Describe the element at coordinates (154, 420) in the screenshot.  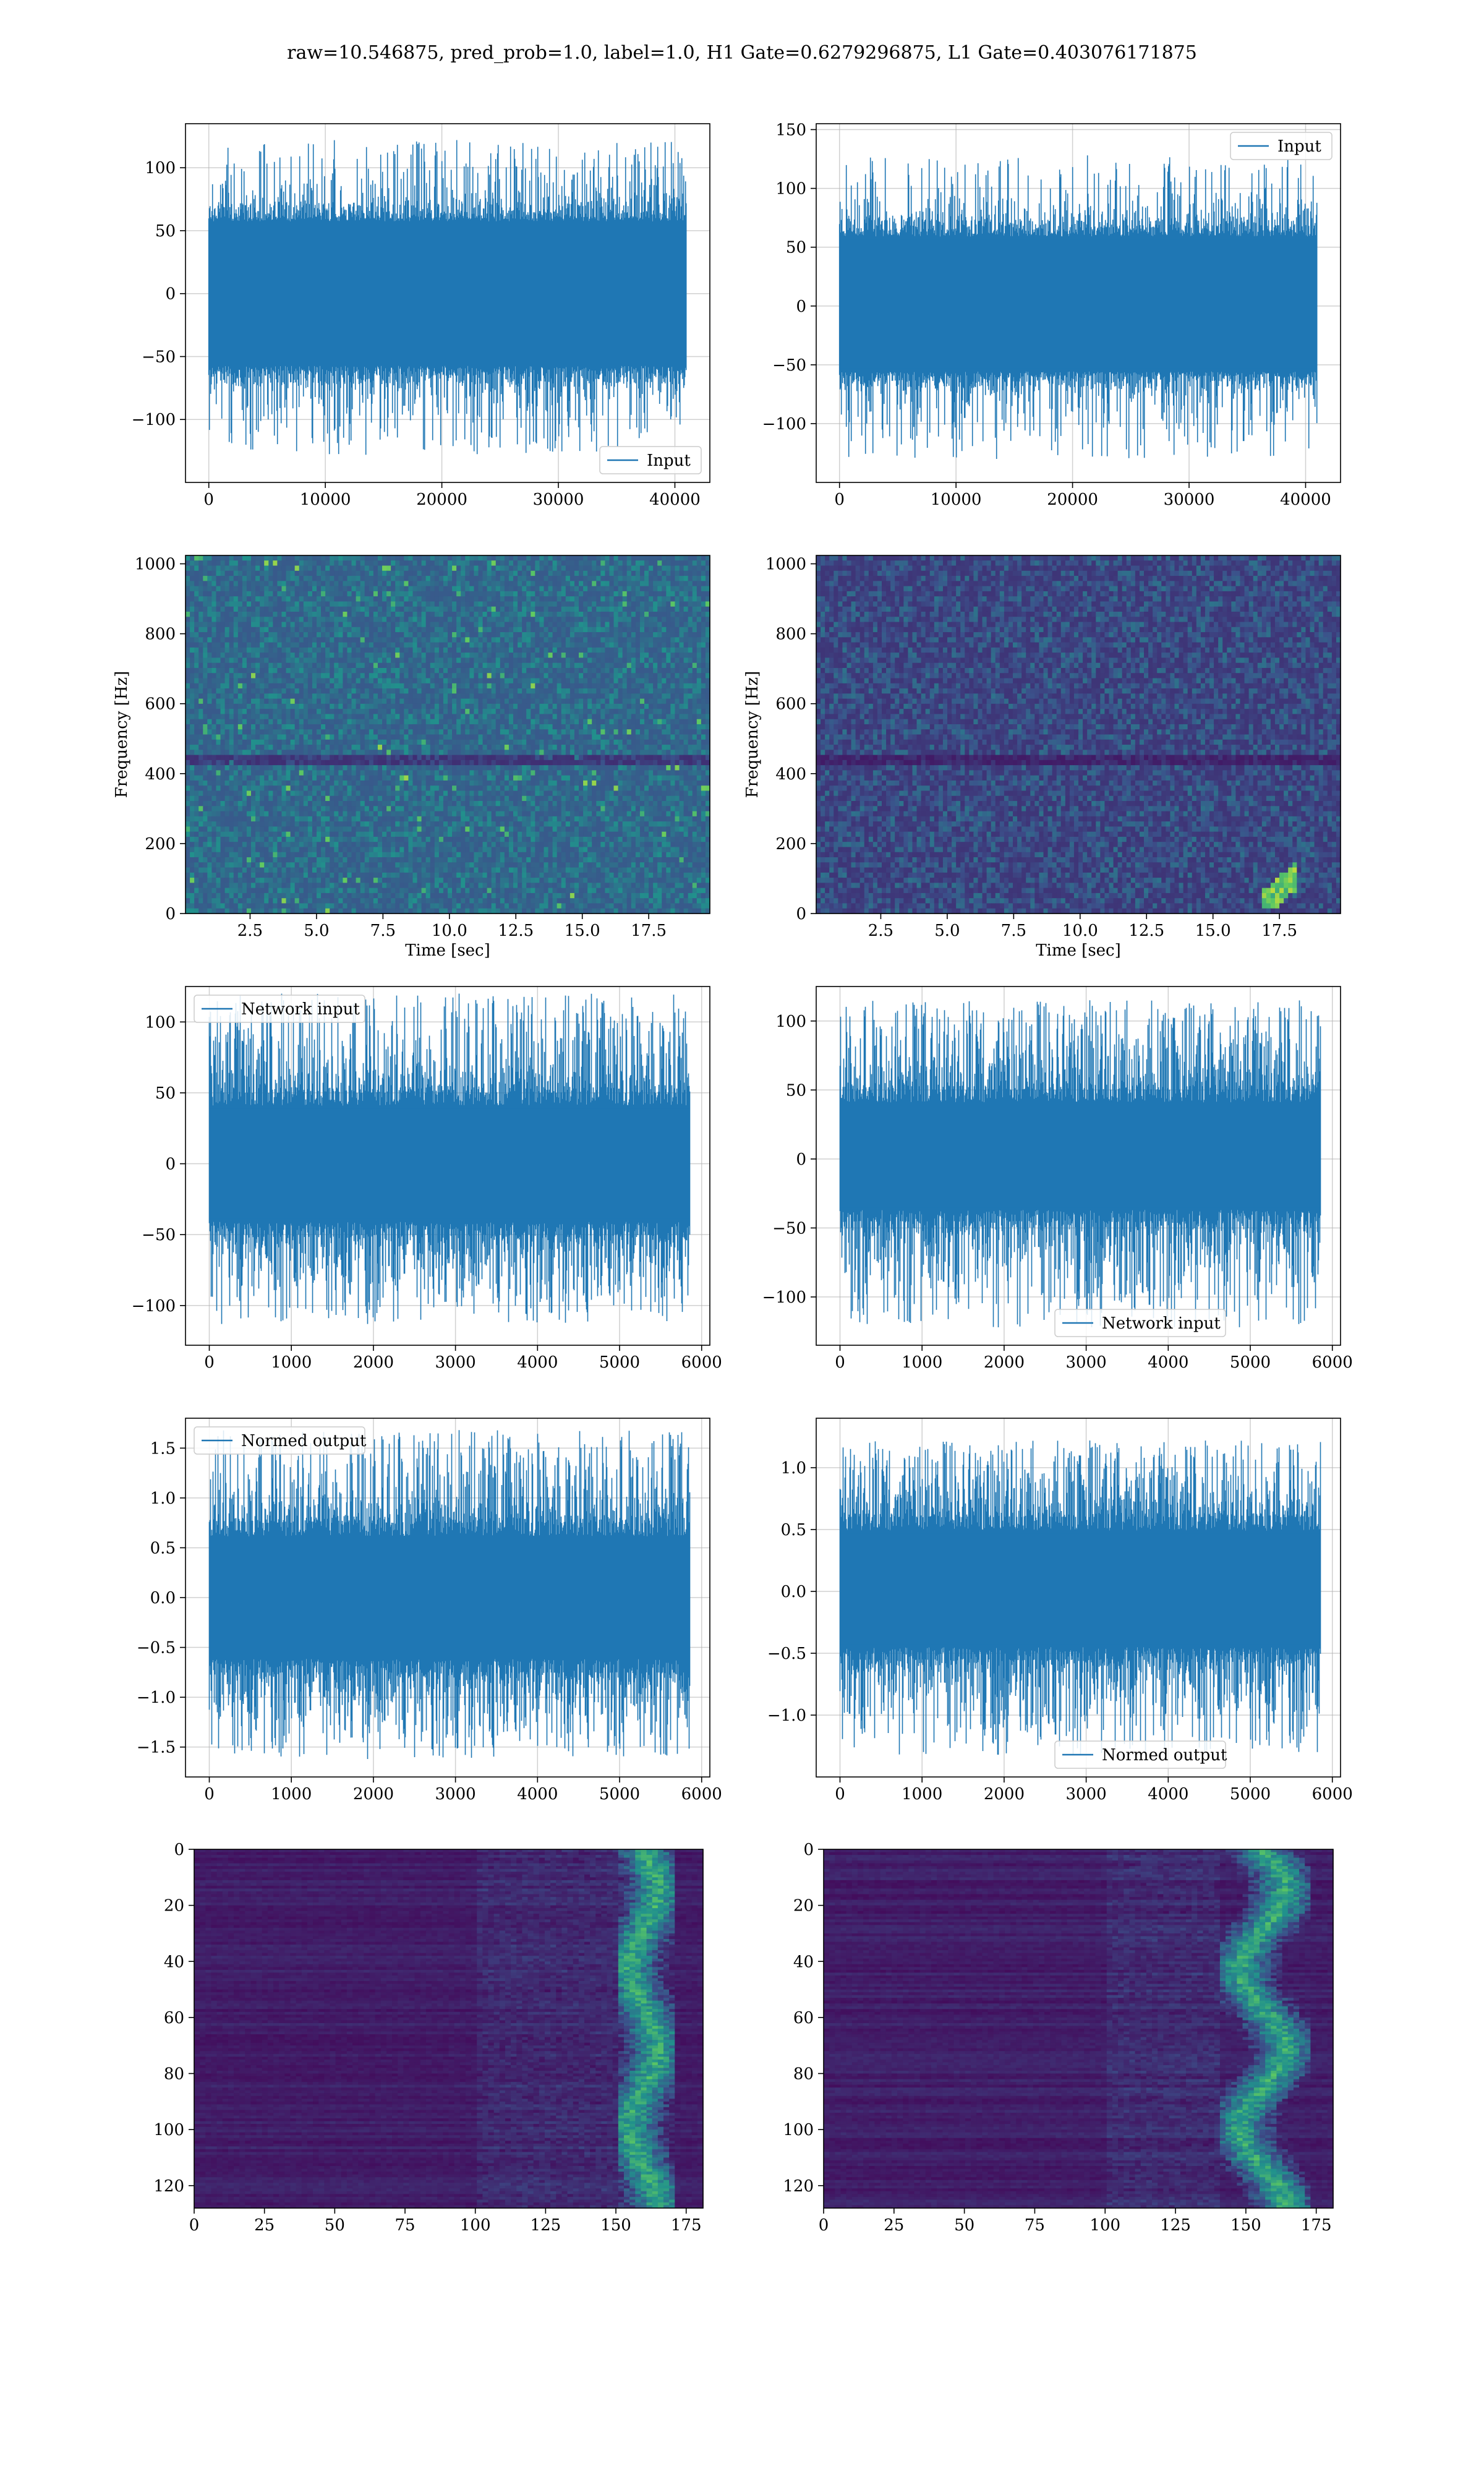
I see `y-tick-label: −100` at that location.